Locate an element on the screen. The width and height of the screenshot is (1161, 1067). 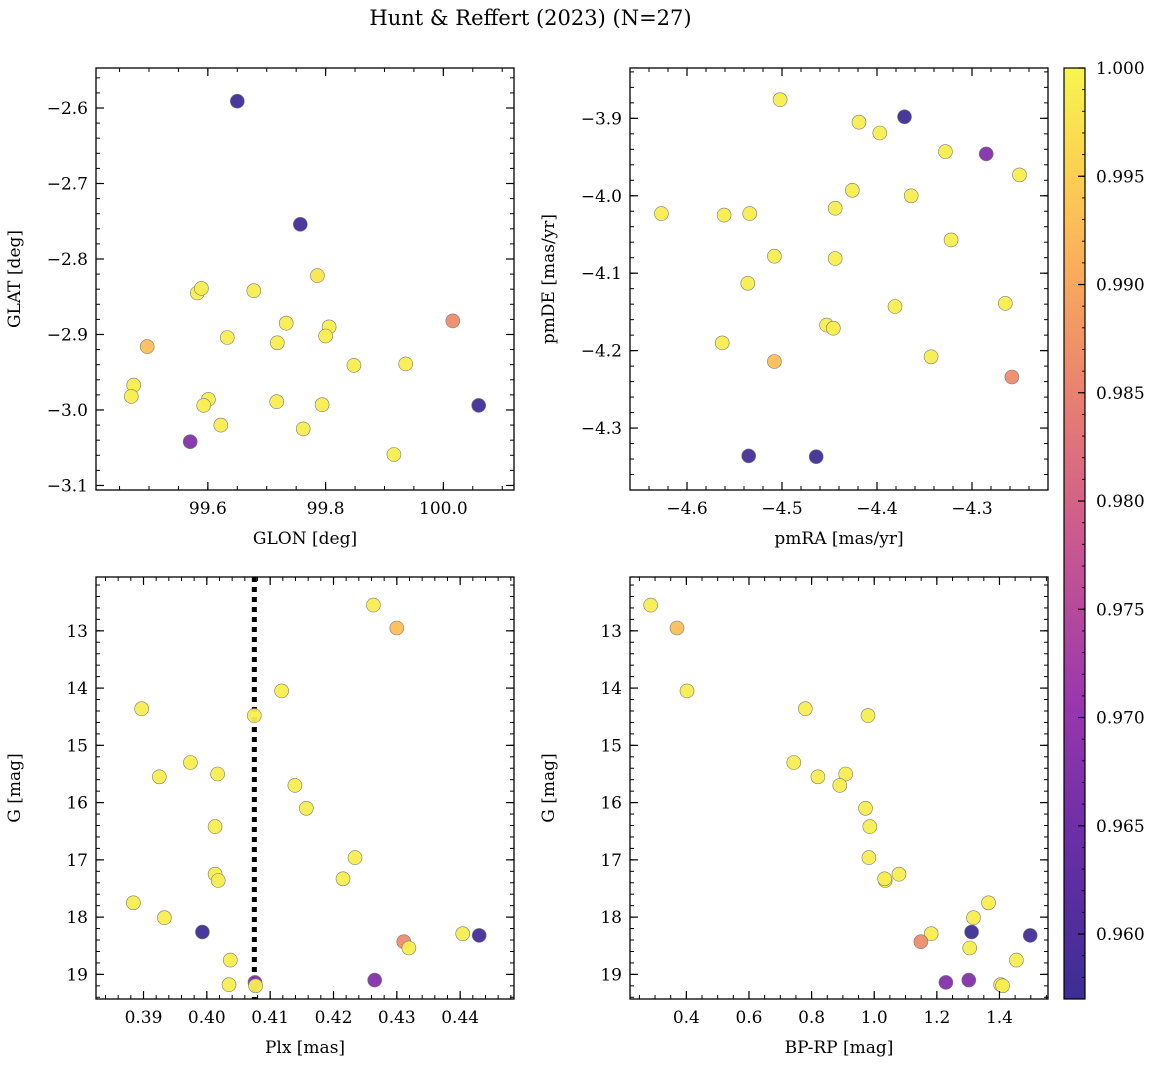
colorbar-tick-label: 0.960 is located at coordinates (1120, 935).